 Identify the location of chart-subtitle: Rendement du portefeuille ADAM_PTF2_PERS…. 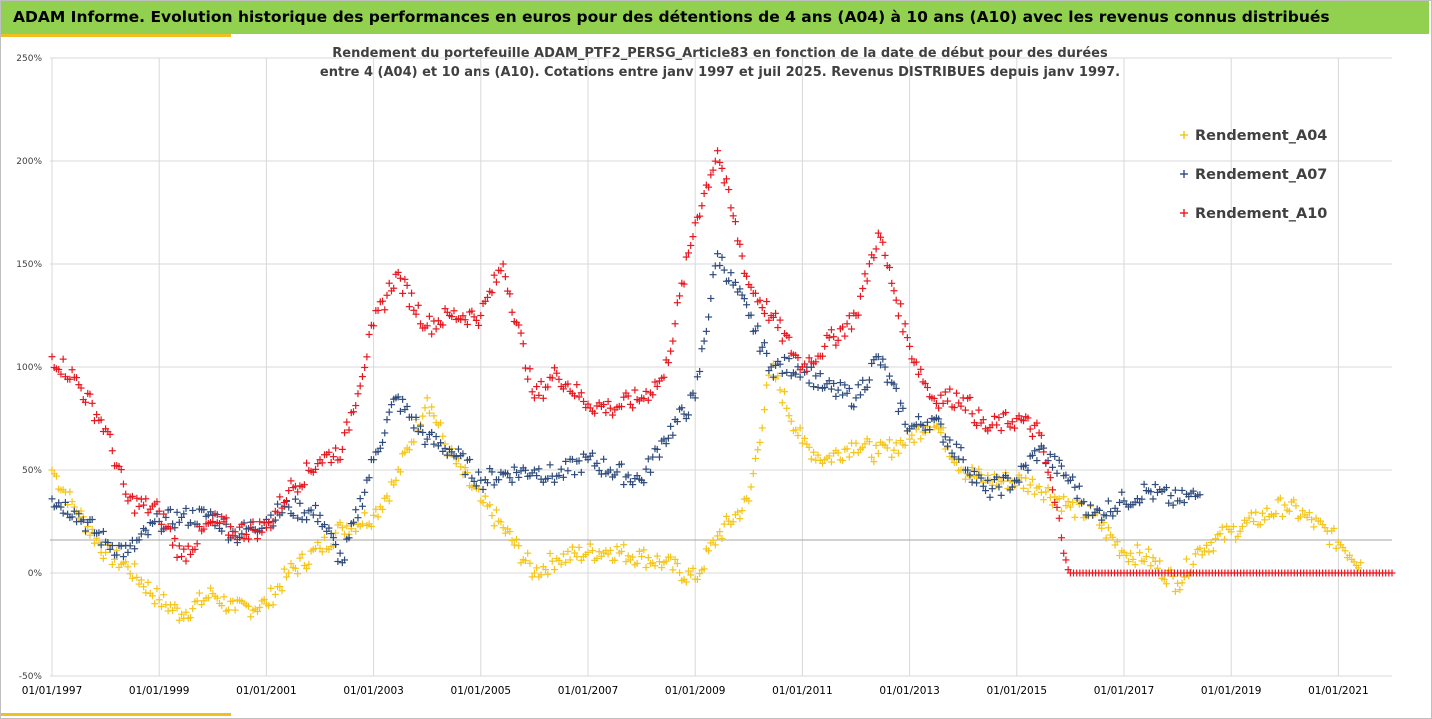
(720, 63).